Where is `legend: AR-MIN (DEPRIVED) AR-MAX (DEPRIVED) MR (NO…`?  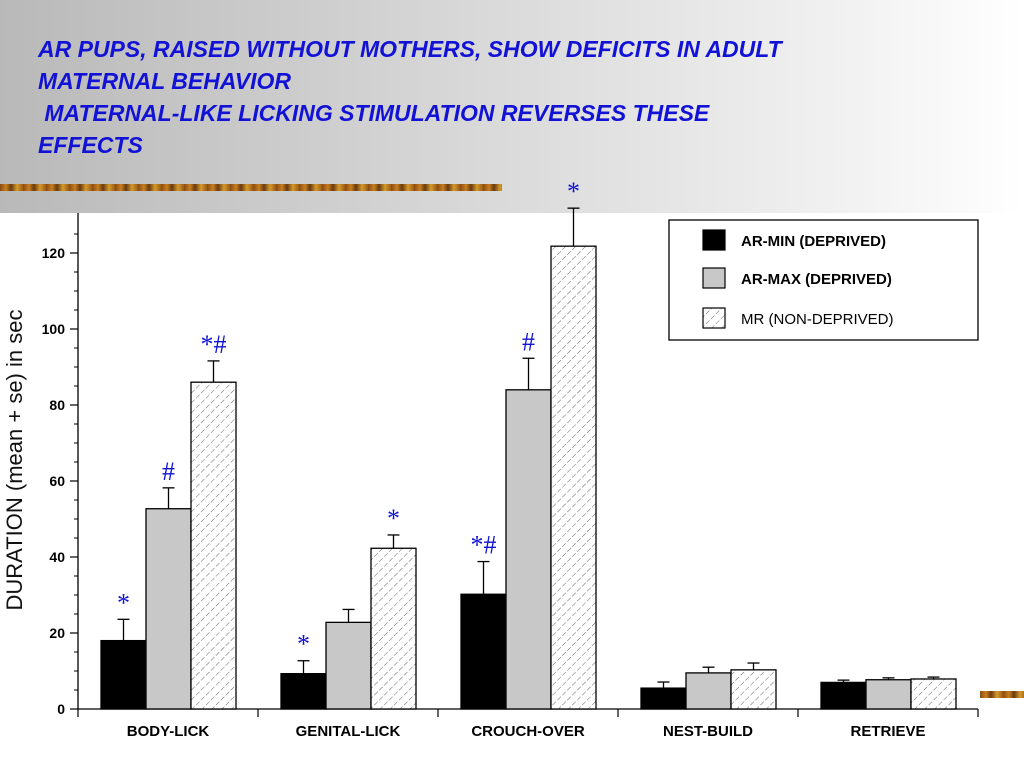
legend: AR-MIN (DEPRIVED) AR-MAX (DEPRIVED) MR (NO… is located at coordinates (823, 280).